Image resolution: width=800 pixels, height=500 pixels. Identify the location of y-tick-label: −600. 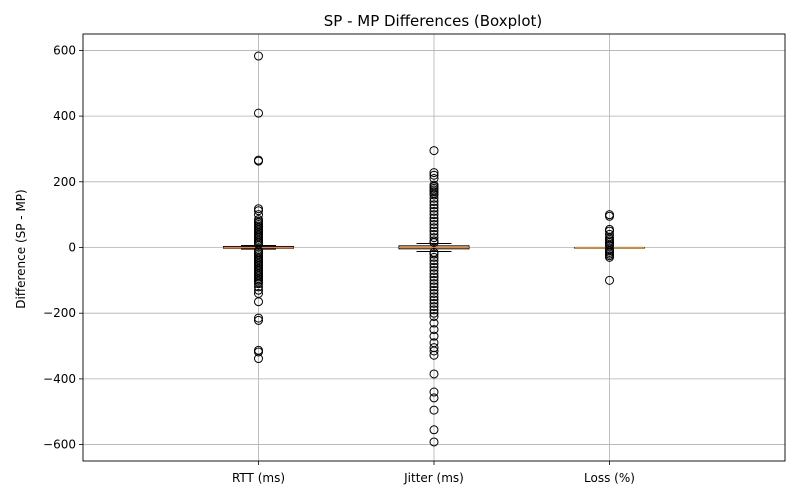
(59, 445).